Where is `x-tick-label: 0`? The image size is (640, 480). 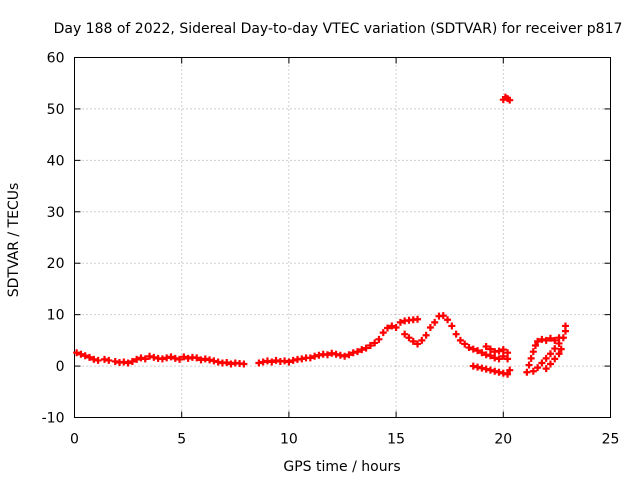
x-tick-label: 0 is located at coordinates (74, 440).